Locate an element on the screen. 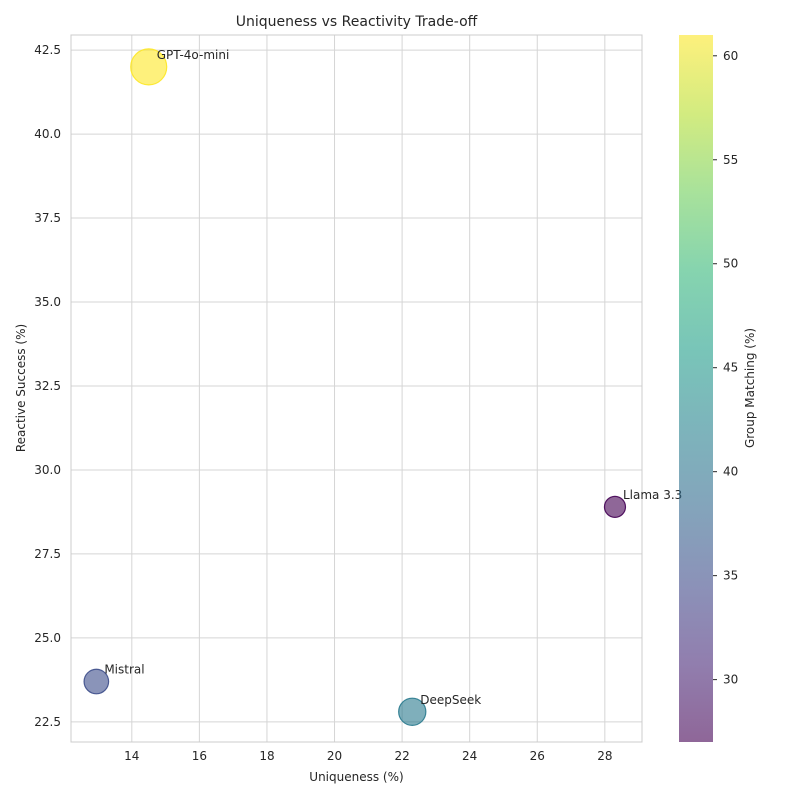 The image size is (800, 800). y-tick-label: 32.5 is located at coordinates (47, 386).